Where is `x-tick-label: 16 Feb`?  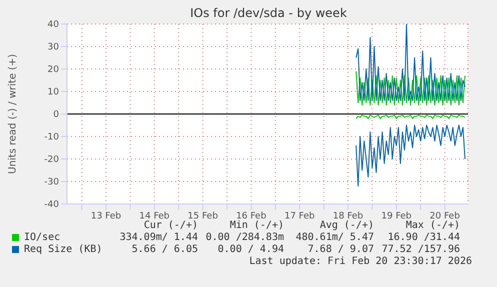
x-tick-label: 16 Feb is located at coordinates (251, 216).